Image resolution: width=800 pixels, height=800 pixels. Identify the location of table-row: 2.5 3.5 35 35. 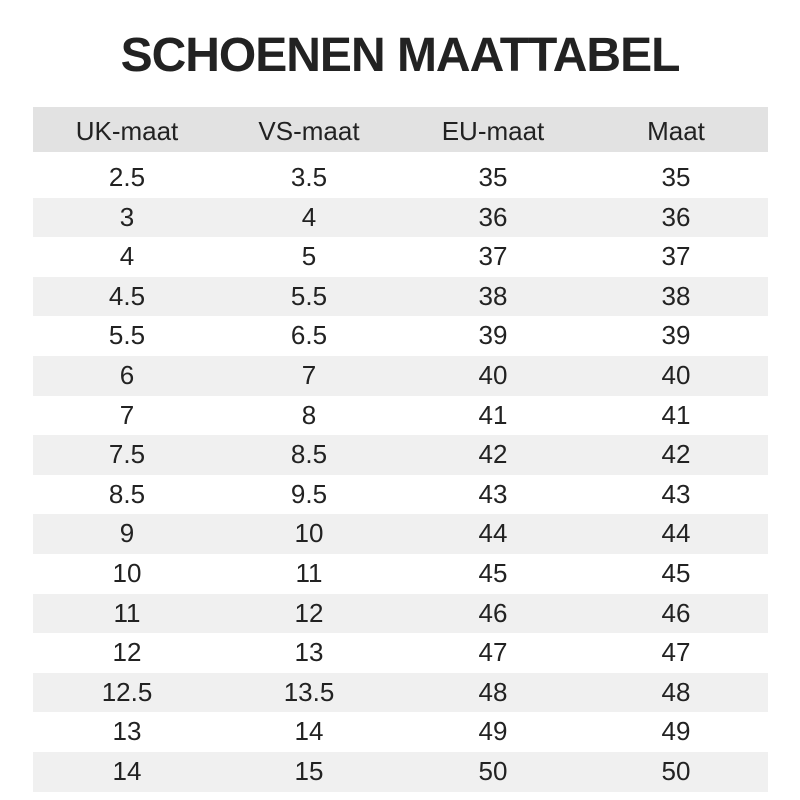
(400, 178).